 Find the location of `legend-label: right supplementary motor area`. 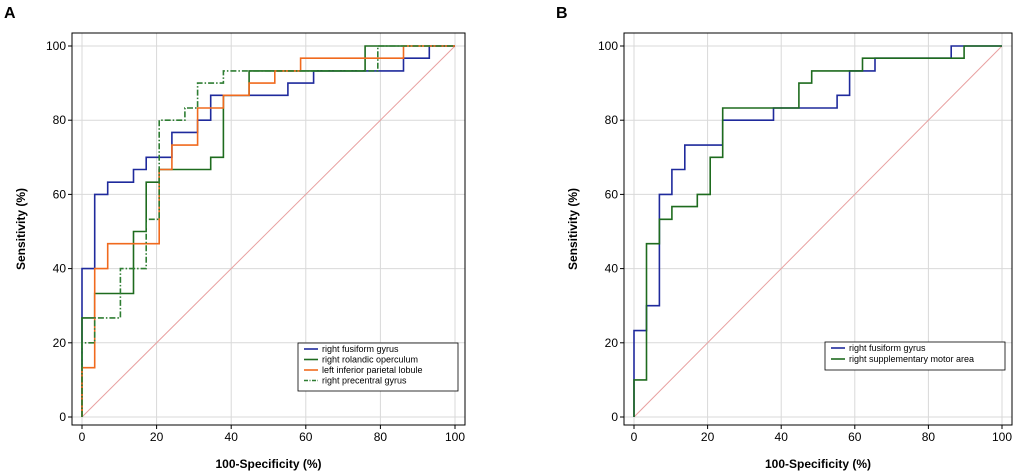

legend-label: right supplementary motor area is located at coordinates (911, 359).